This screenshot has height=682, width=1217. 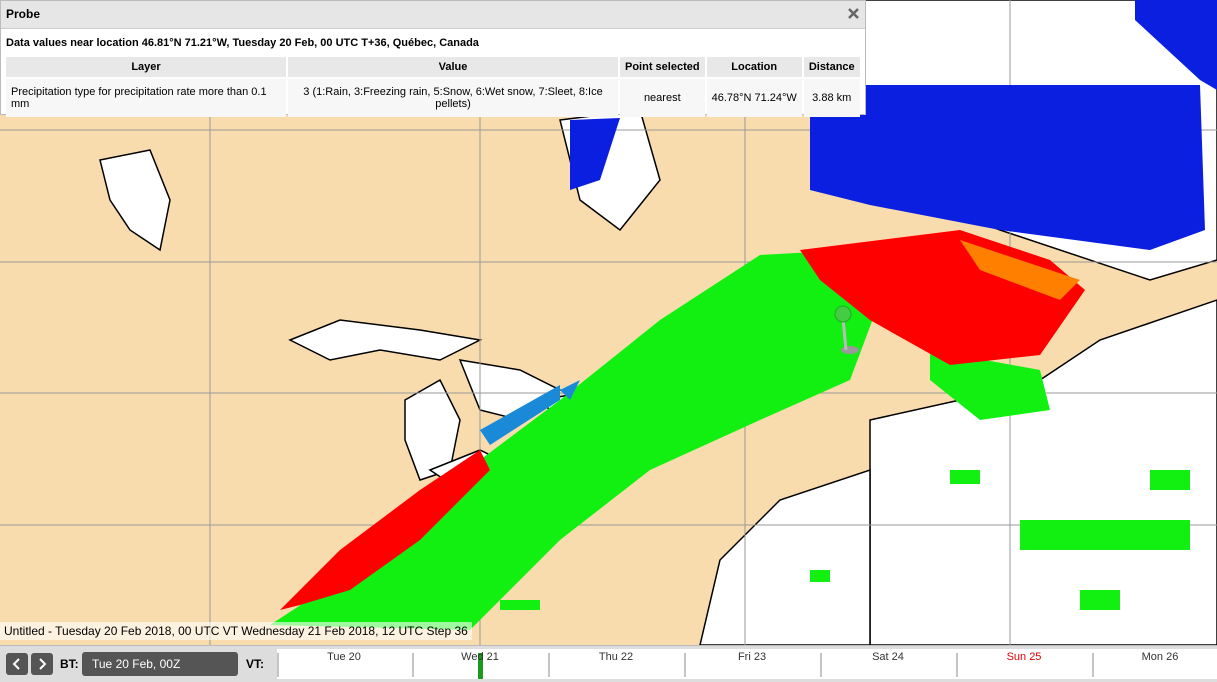 What do you see at coordinates (831, 98) in the screenshot?
I see `cell: 3.88 km` at bounding box center [831, 98].